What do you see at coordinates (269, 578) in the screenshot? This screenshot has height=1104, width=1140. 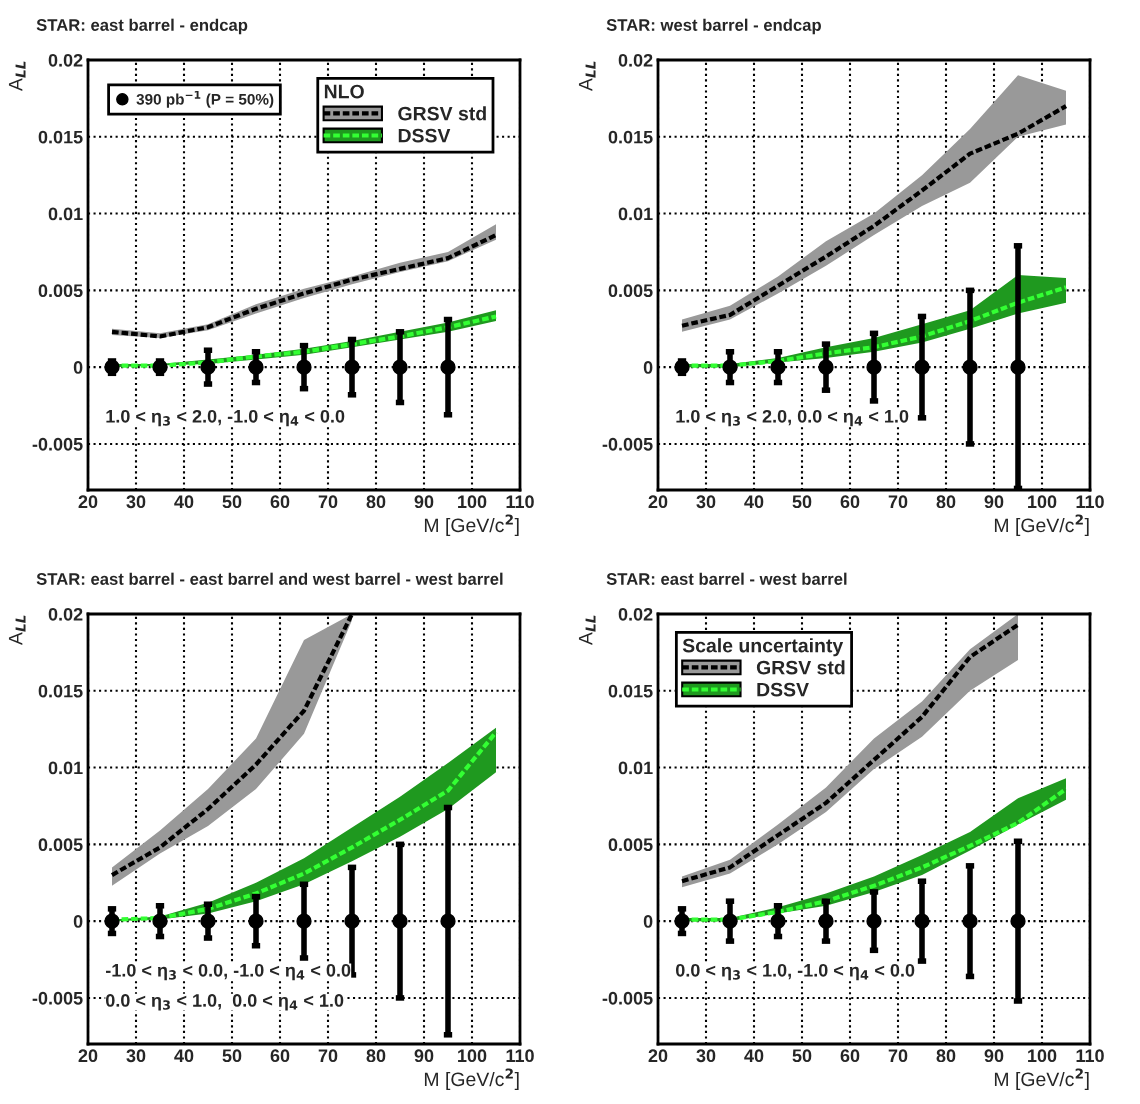 I see `chart-title: STAR: east barrel - east barrel and west barrel - west barrel` at bounding box center [269, 578].